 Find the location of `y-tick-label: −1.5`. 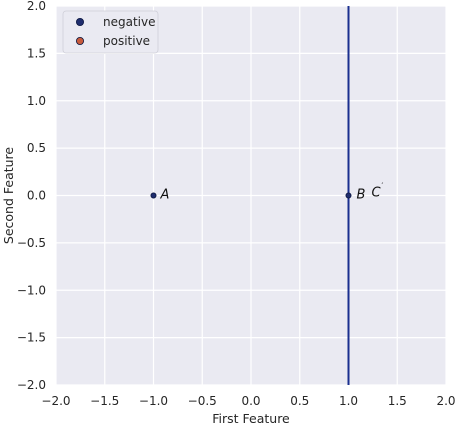

y-tick-label: −1.5 is located at coordinates (31, 338).